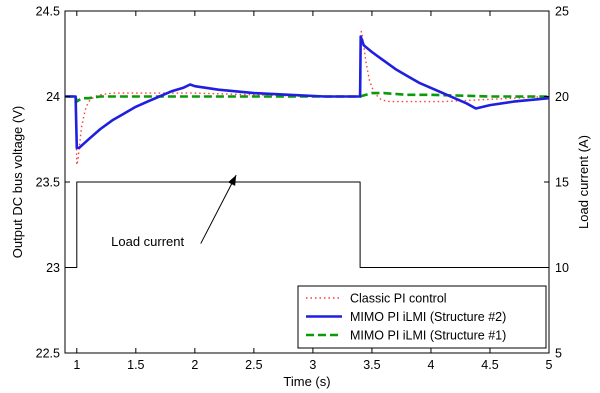 This screenshot has width=600, height=393. I want to click on x-tick-label: 4.5, so click(489, 365).